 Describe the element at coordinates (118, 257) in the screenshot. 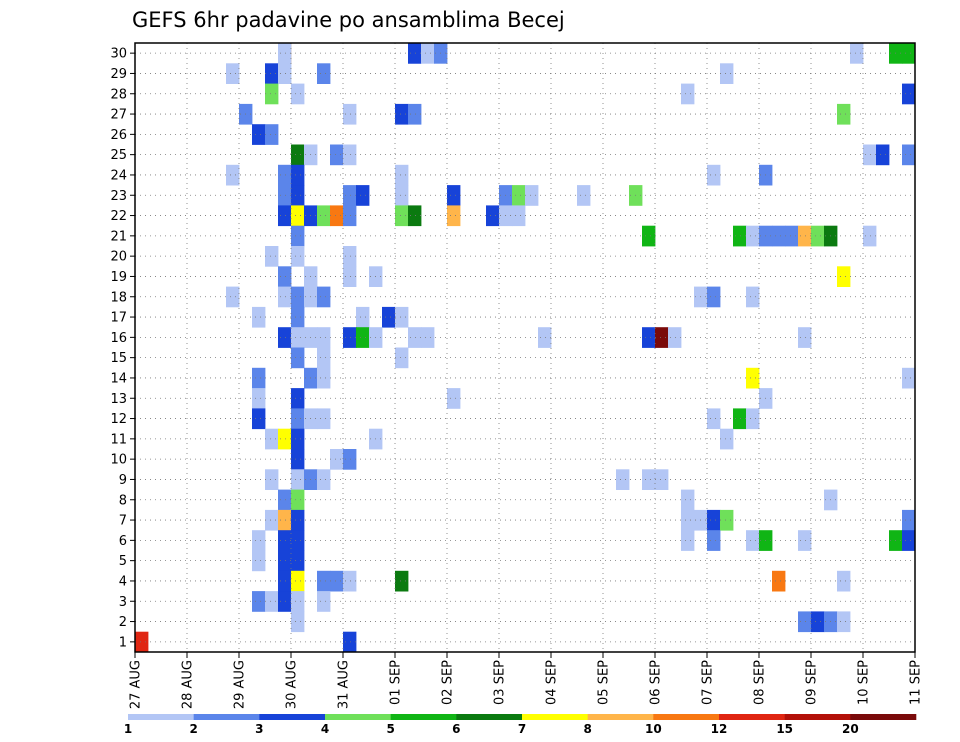

I see `y-tick-label: 20` at that location.